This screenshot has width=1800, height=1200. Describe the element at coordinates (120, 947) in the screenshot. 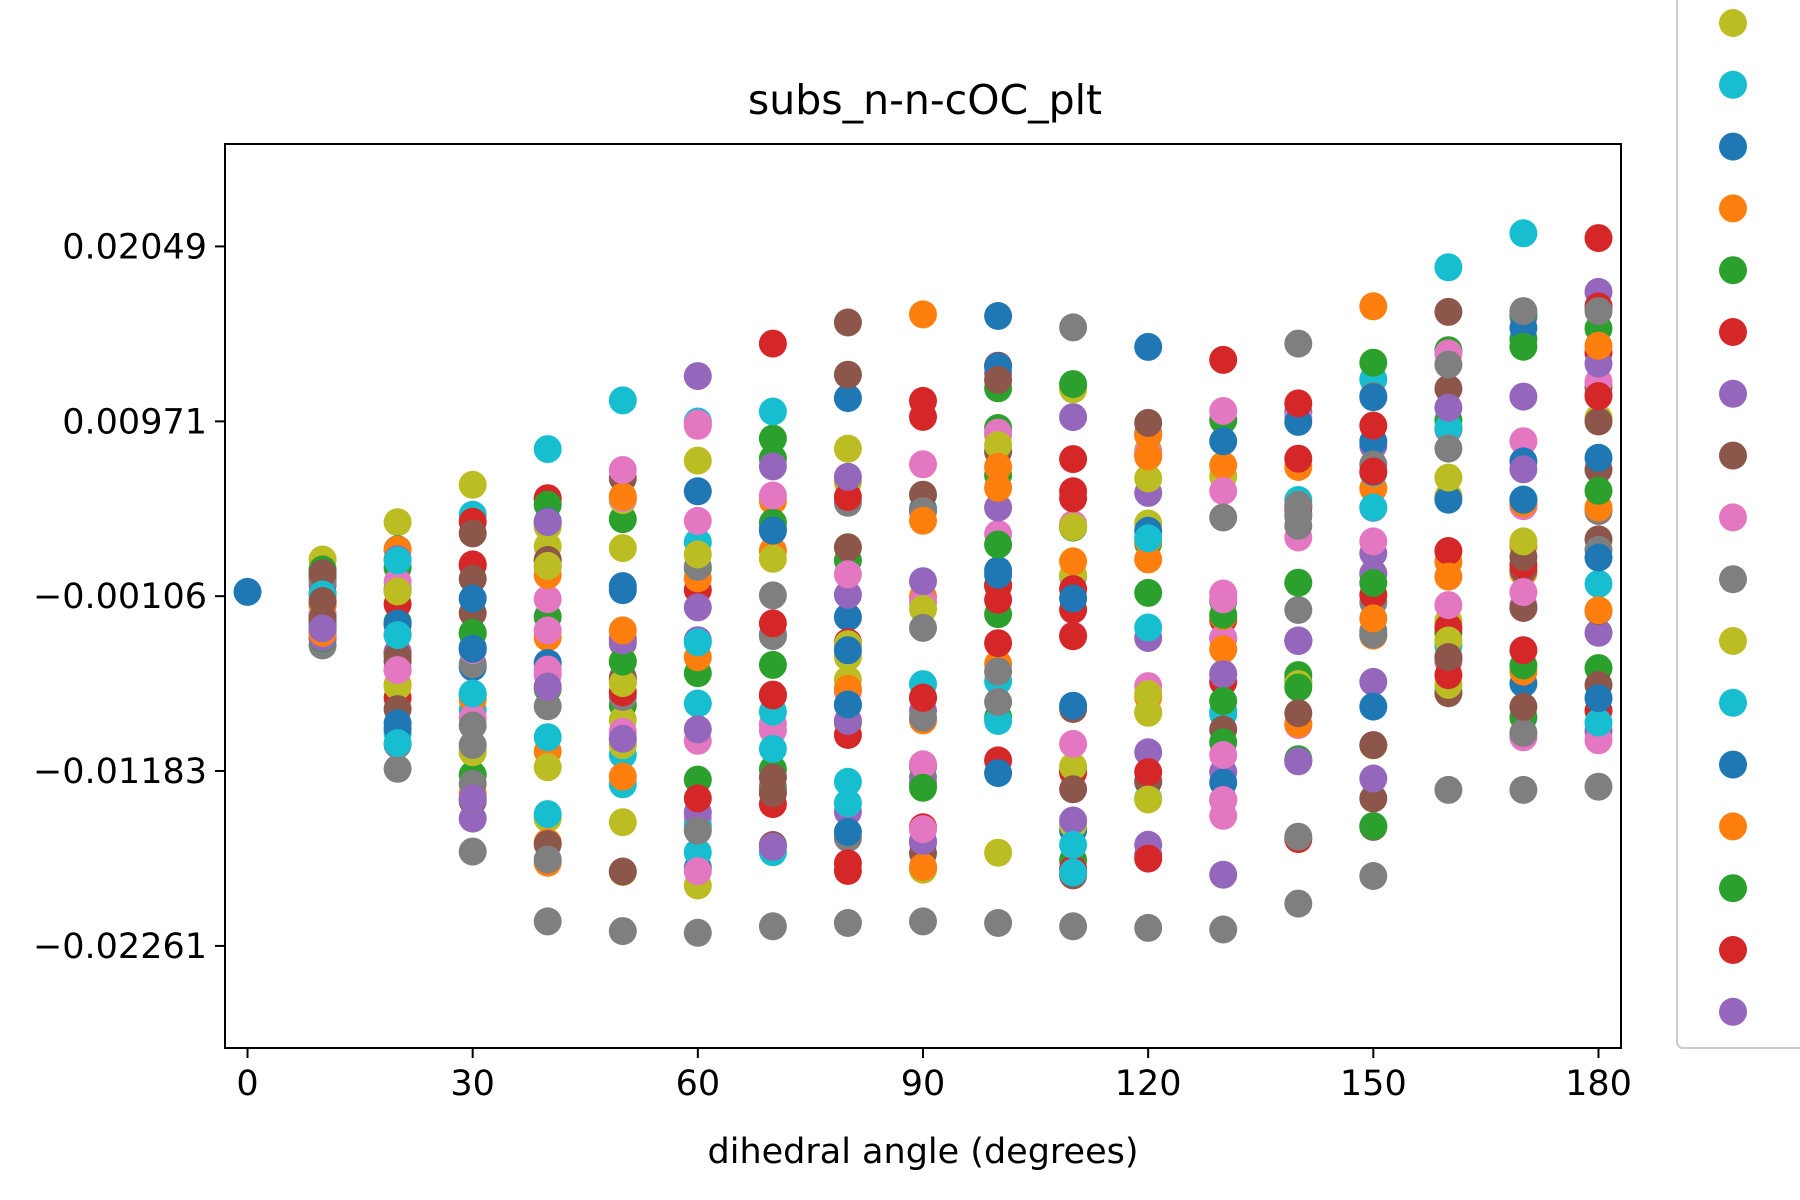

I see `y-tick-label: −0.02261` at that location.